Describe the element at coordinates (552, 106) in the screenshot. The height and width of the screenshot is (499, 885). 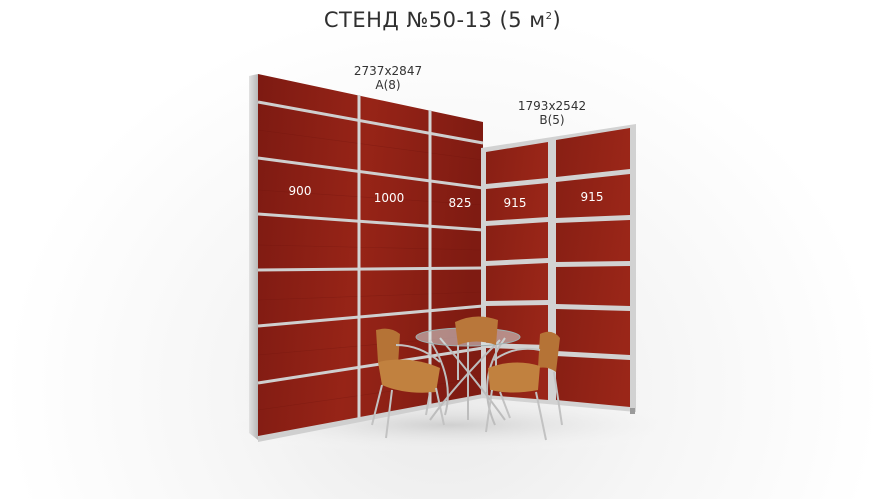
I see `wall-b-dimensions: 1793x2542` at that location.